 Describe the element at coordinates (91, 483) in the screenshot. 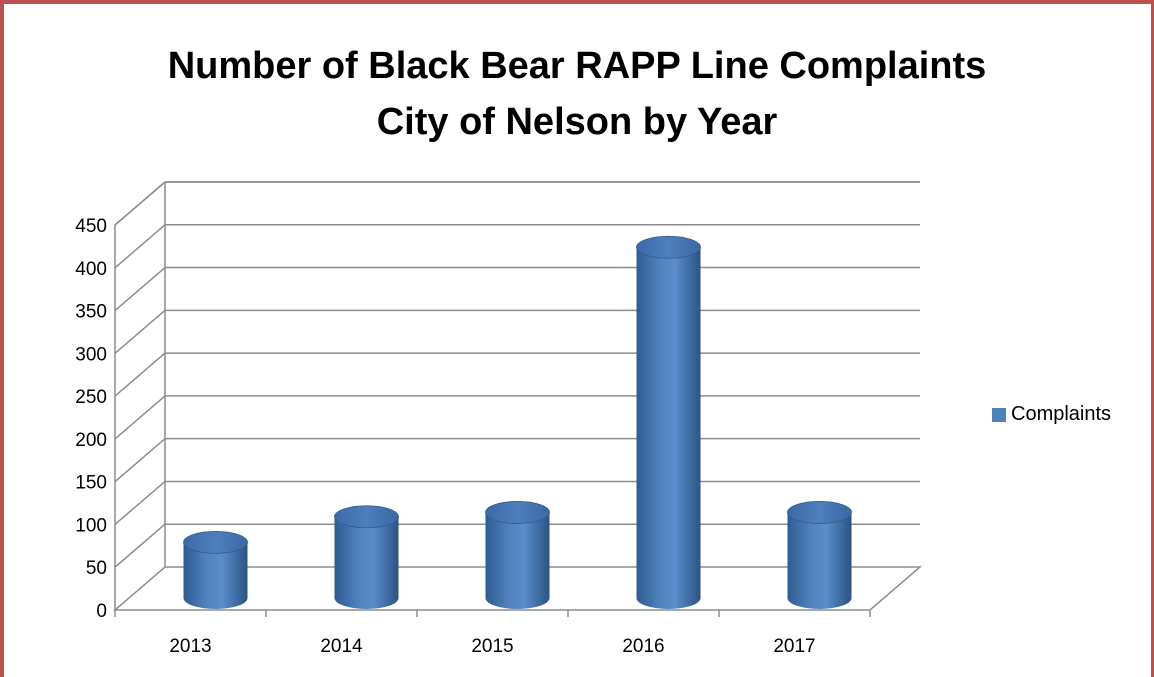

I see `y-tick-label: 150` at that location.